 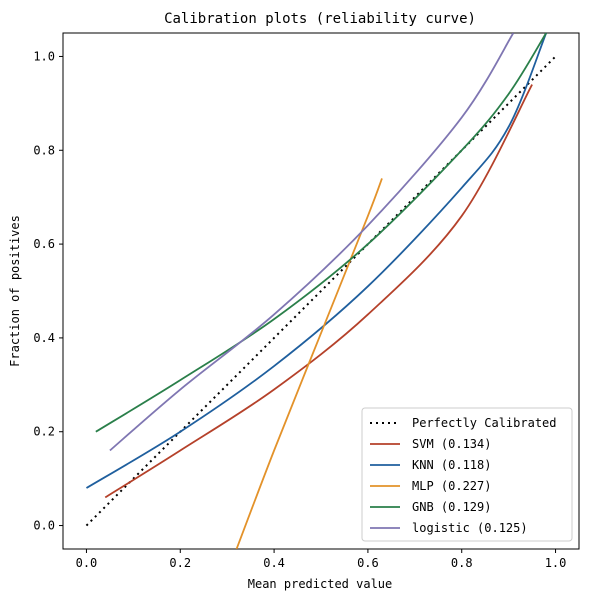 What do you see at coordinates (44, 338) in the screenshot?
I see `y-tick-label: 0.4` at bounding box center [44, 338].